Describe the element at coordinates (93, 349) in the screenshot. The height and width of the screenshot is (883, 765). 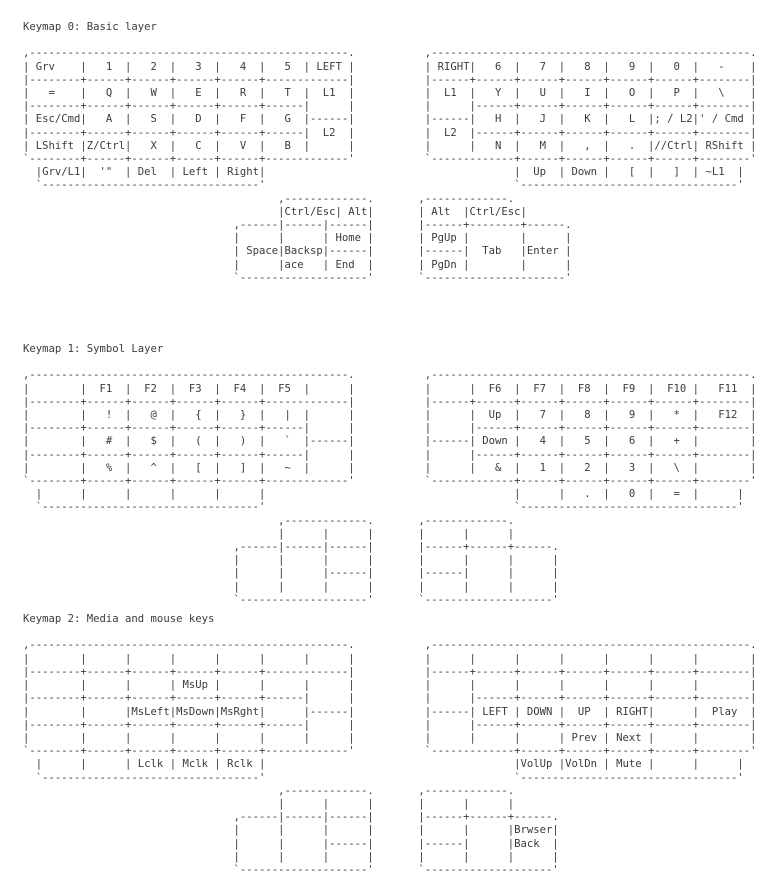
I see `keymap-1-heading: Keymap 1: Symbol Layer` at that location.